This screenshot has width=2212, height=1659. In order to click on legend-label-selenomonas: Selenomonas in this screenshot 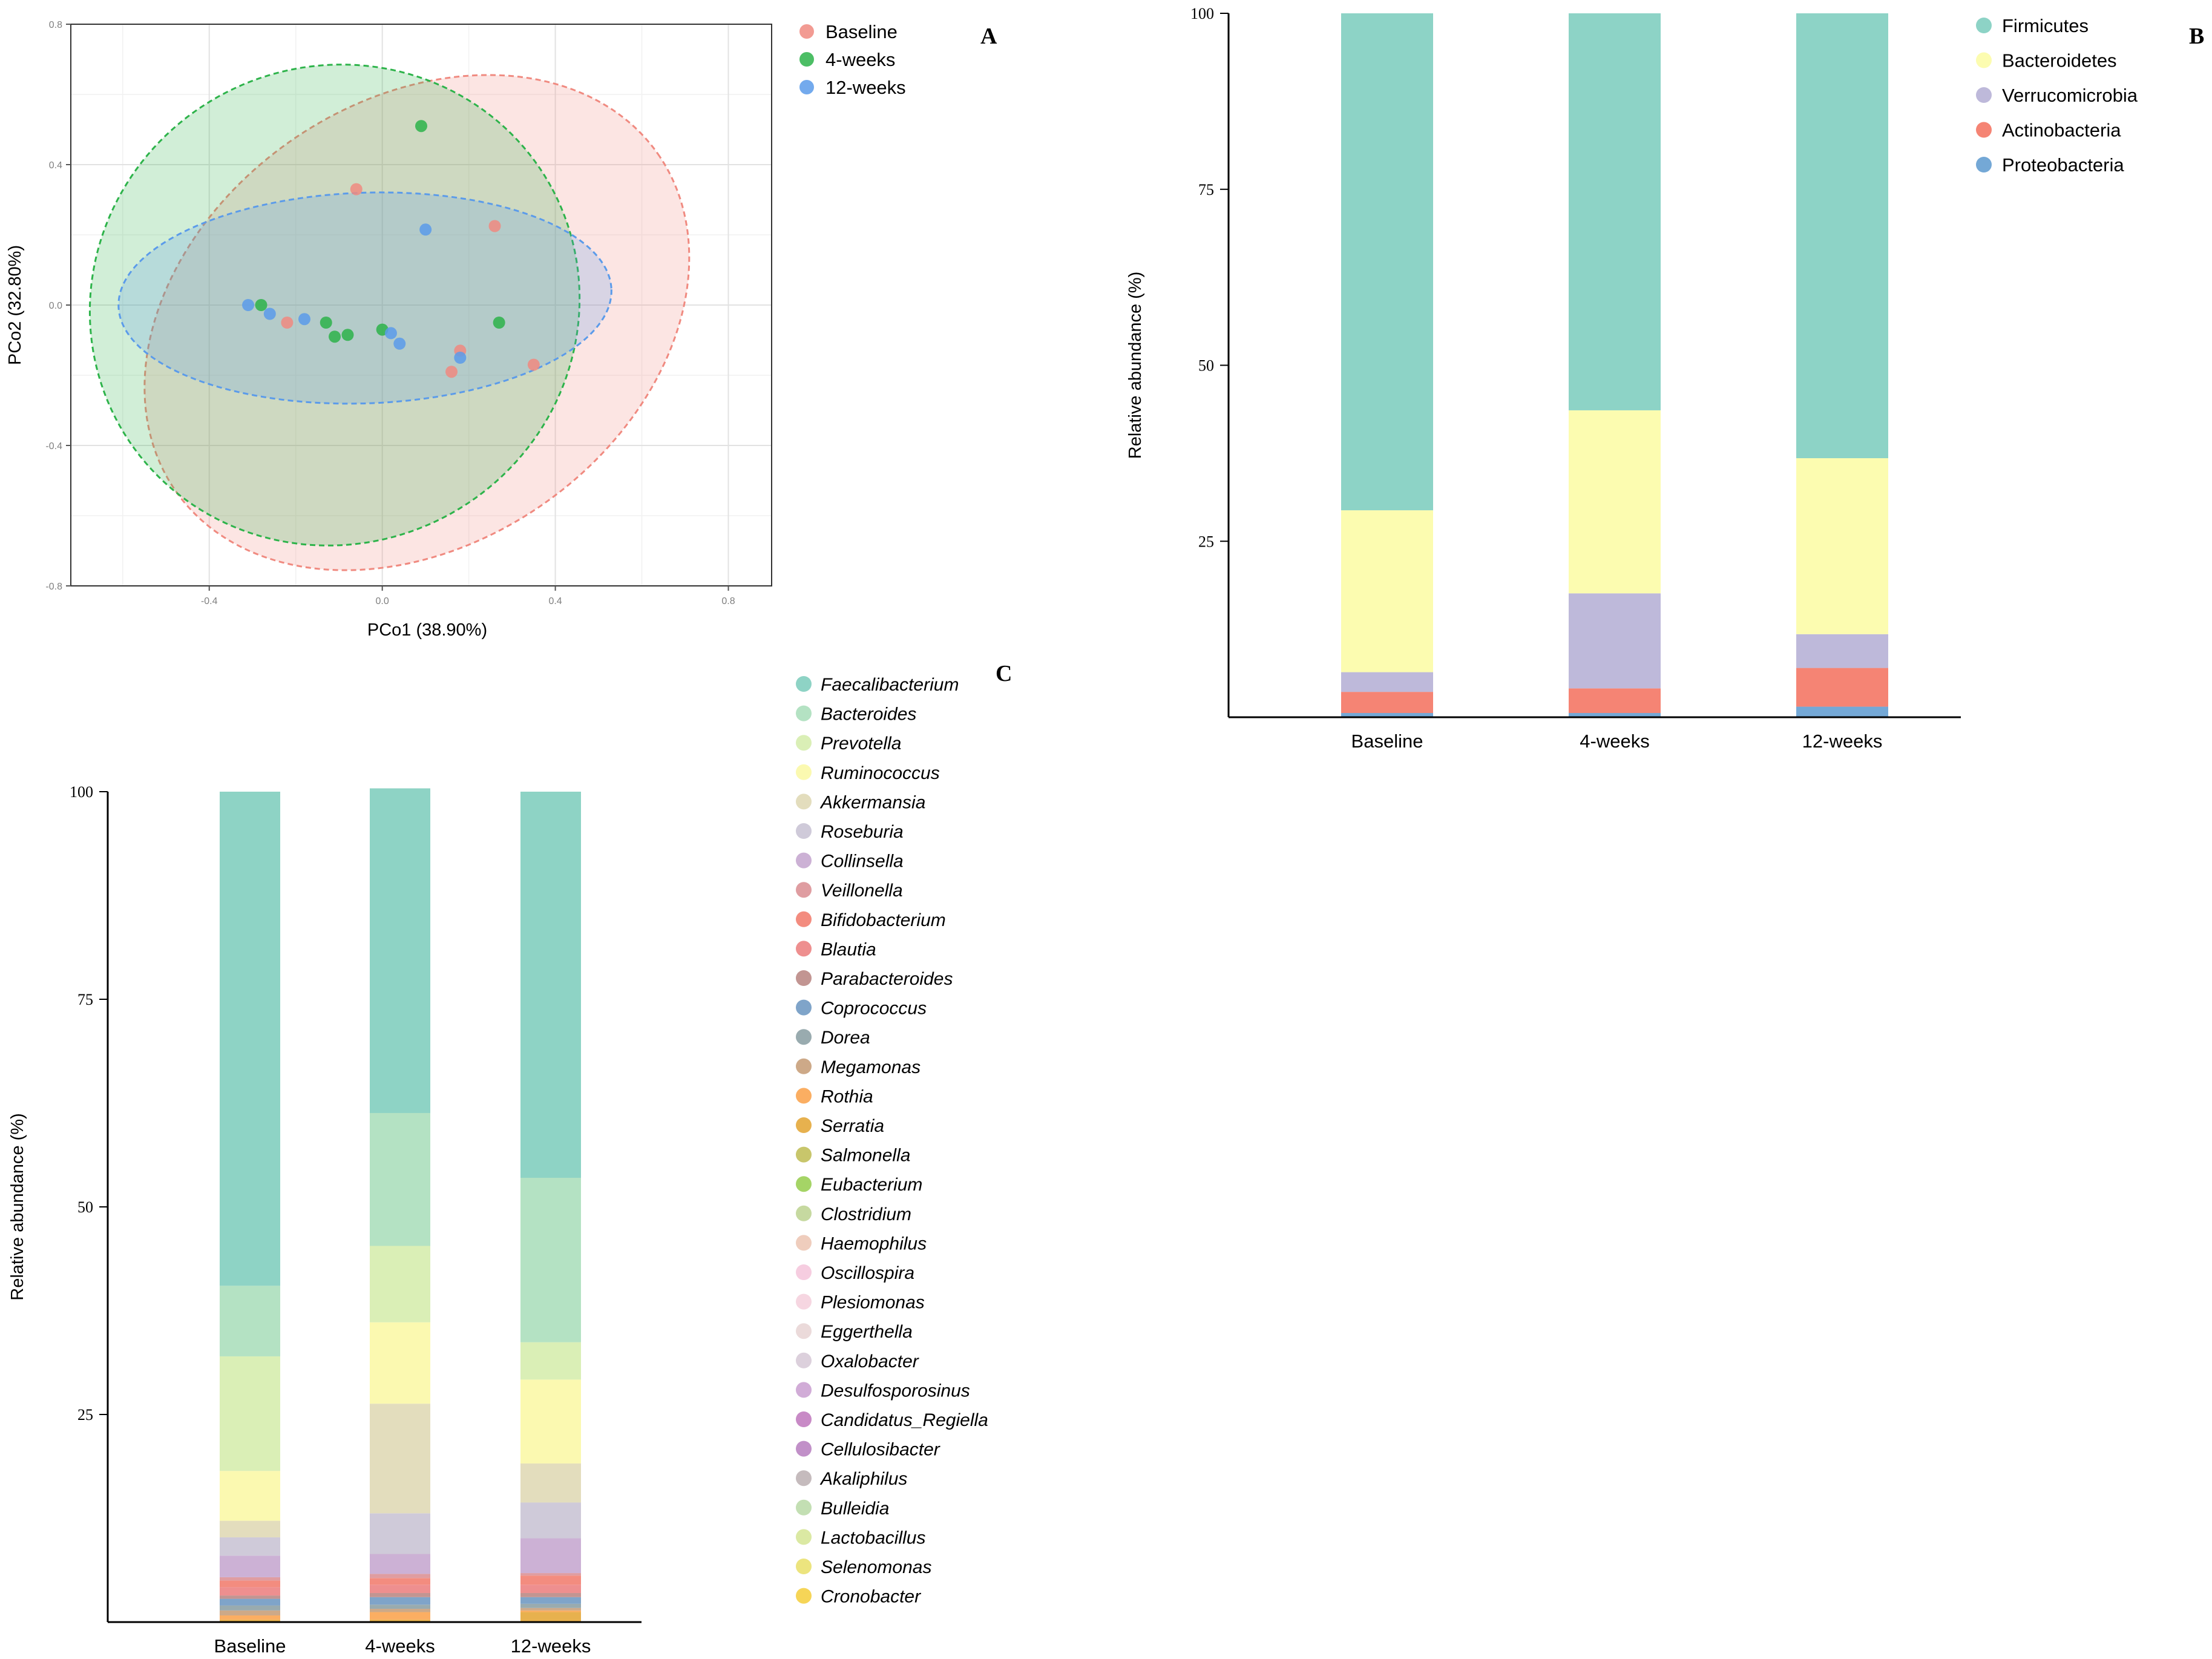, I will do `click(876, 1567)`.